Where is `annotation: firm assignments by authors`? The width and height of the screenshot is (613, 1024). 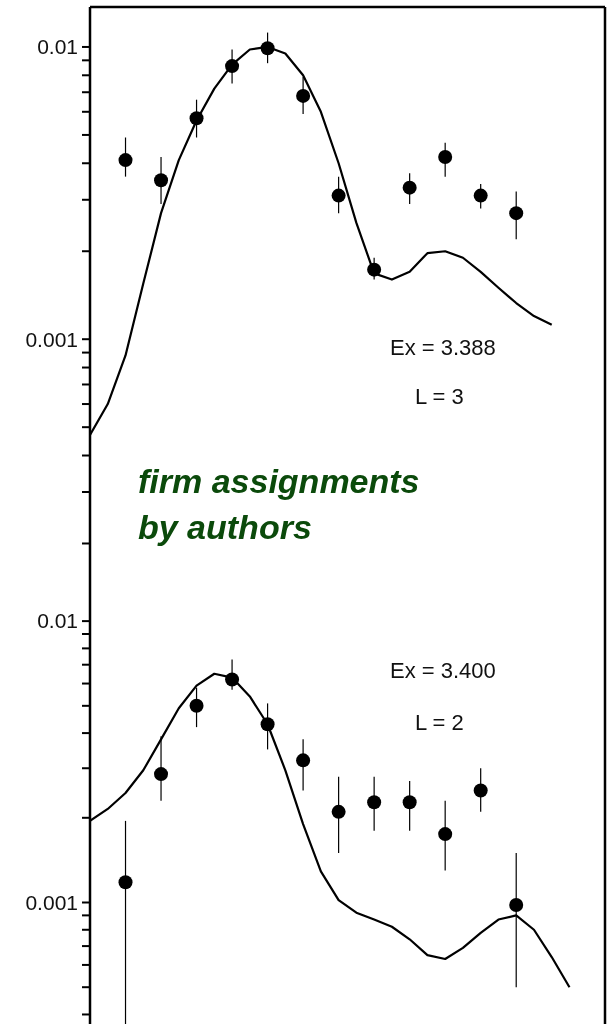 annotation: firm assignments by authors is located at coordinates (279, 504).